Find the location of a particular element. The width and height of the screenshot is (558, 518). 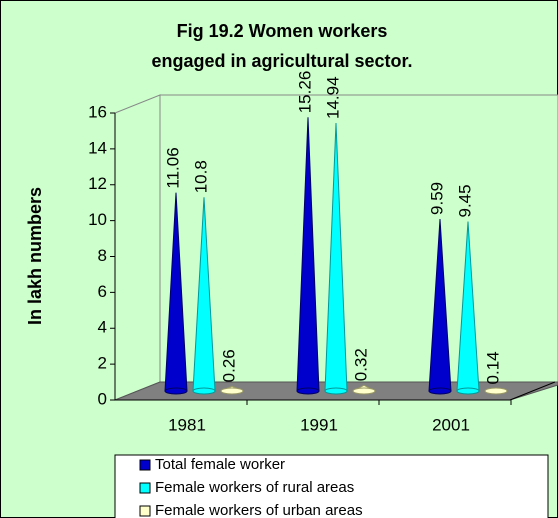

data-label: 9.45 is located at coordinates (464, 200).